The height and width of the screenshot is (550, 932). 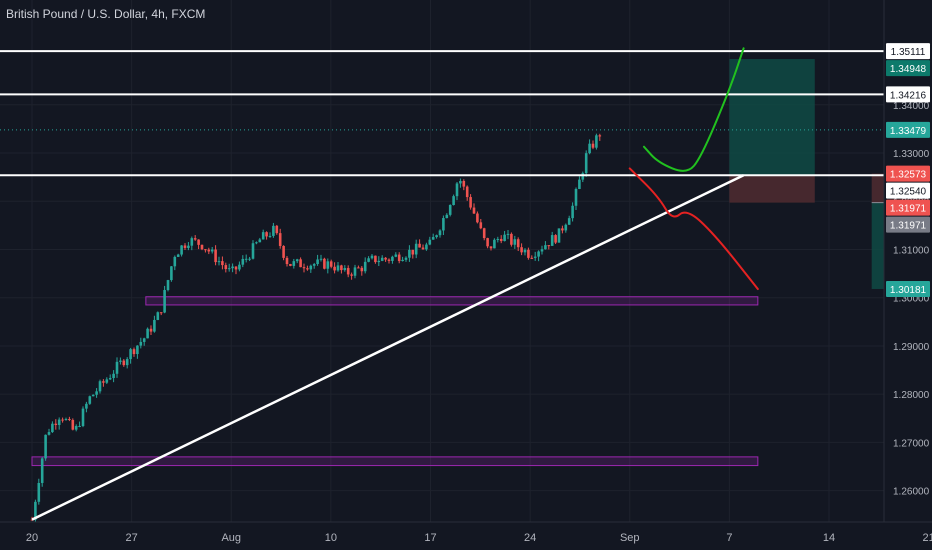 I want to click on chart-title: British Pound / U.S. Dollar, 4h, FXCM, so click(x=106, y=14).